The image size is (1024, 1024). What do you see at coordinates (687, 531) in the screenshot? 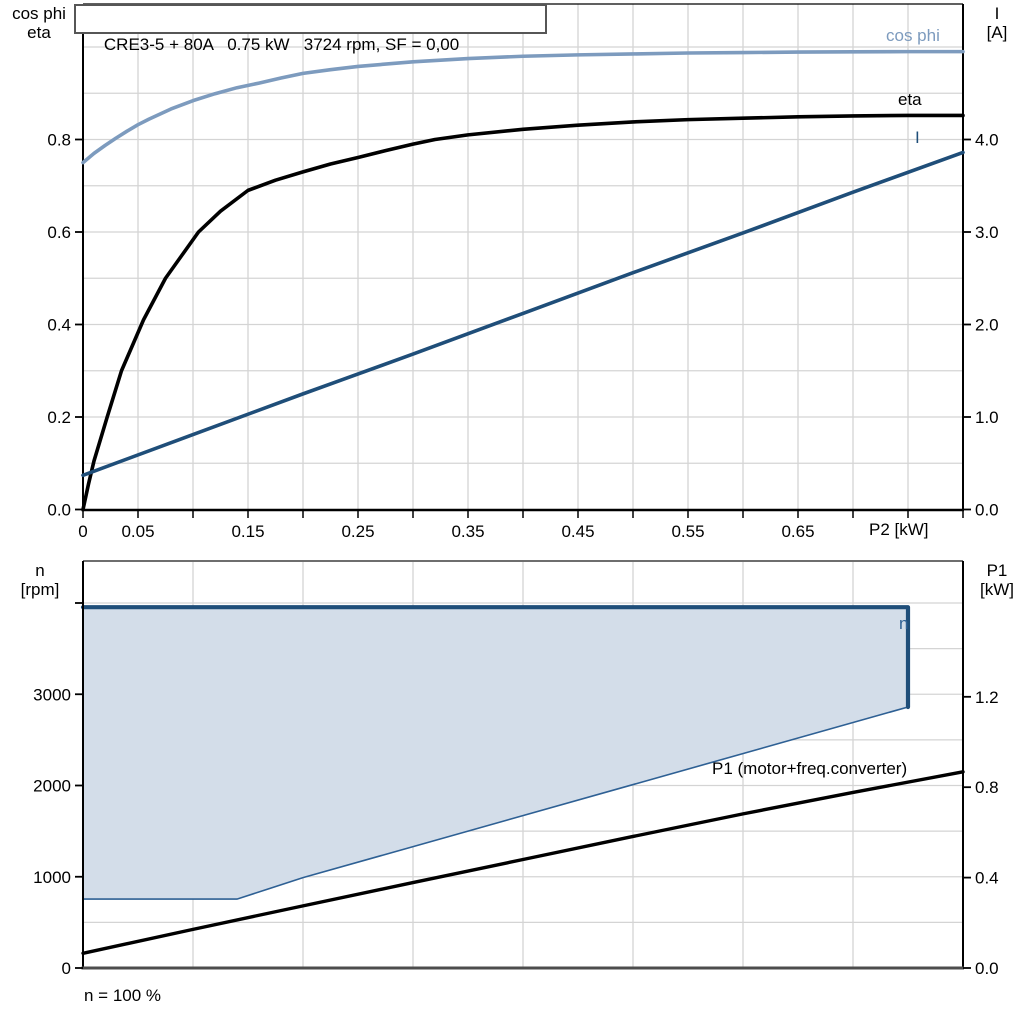
I see `x-tick-label: 0.55` at bounding box center [687, 531].